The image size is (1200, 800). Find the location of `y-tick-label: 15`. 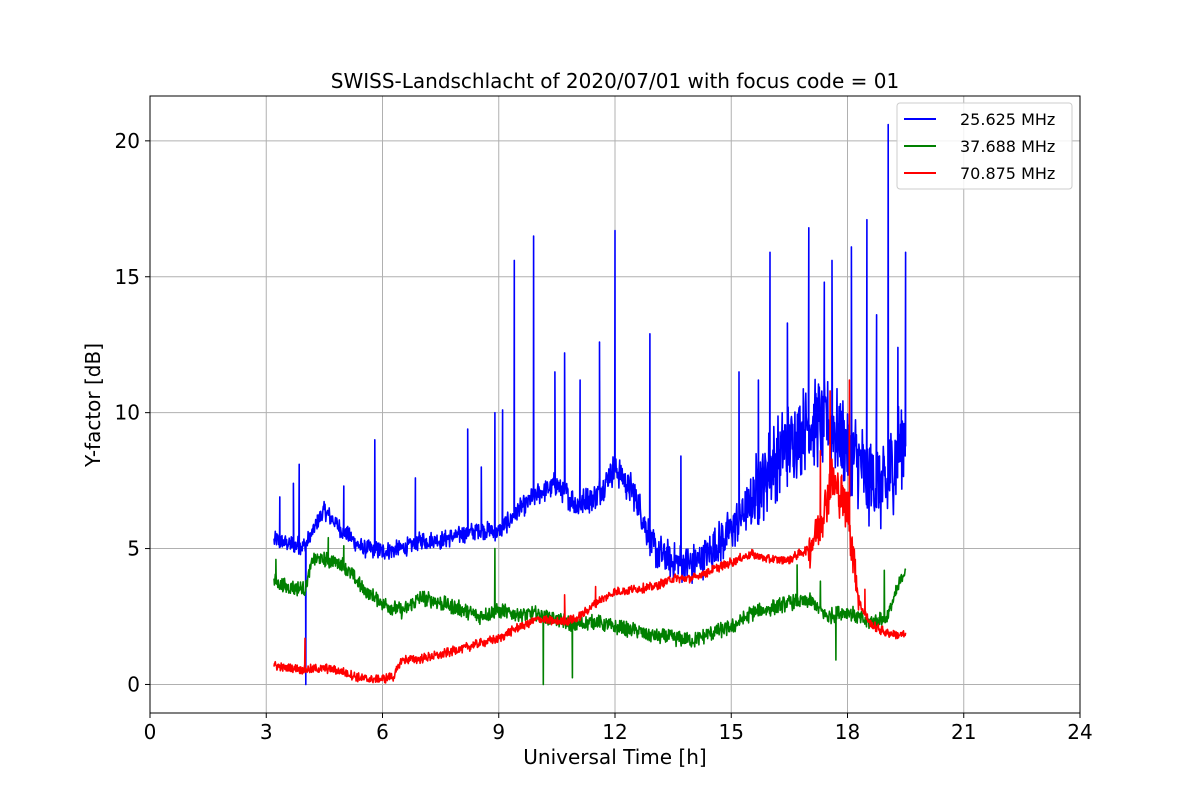

y-tick-label: 15 is located at coordinates (127, 277).